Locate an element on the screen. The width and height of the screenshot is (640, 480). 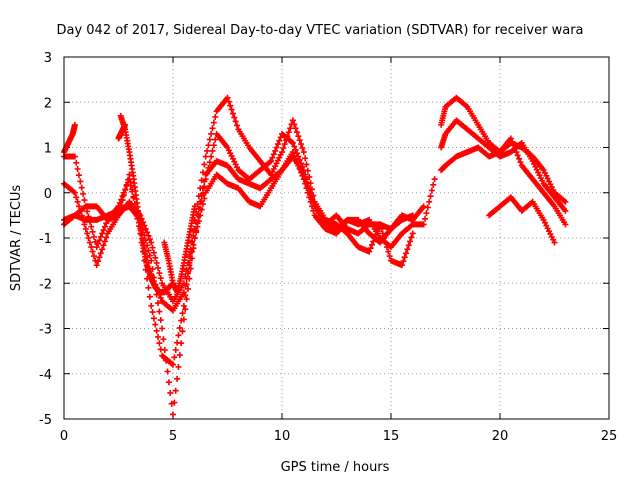
y-tick-label-3: 0 is located at coordinates (48, 194).